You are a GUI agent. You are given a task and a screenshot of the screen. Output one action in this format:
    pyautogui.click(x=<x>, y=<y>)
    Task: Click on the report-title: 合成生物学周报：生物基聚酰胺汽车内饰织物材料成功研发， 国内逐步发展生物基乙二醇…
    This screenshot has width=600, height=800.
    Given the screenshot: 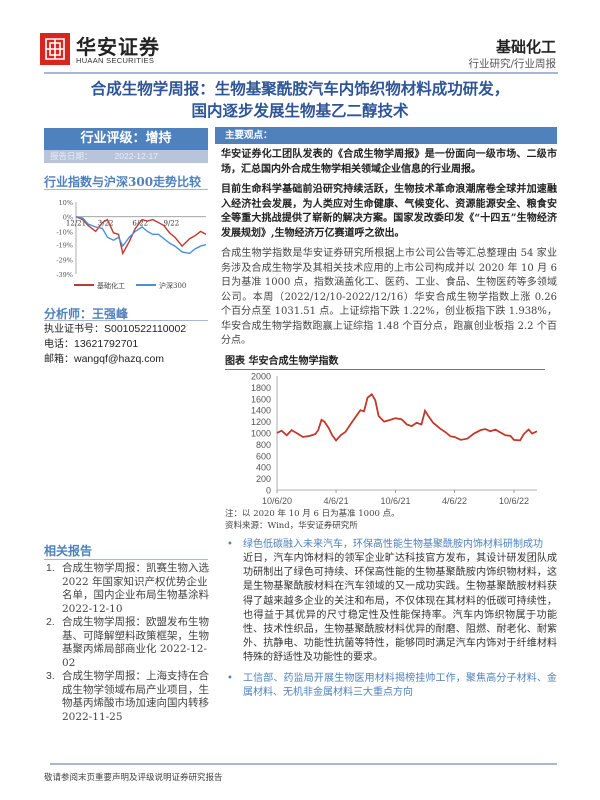 What is the action you would take?
    pyautogui.click(x=300, y=100)
    